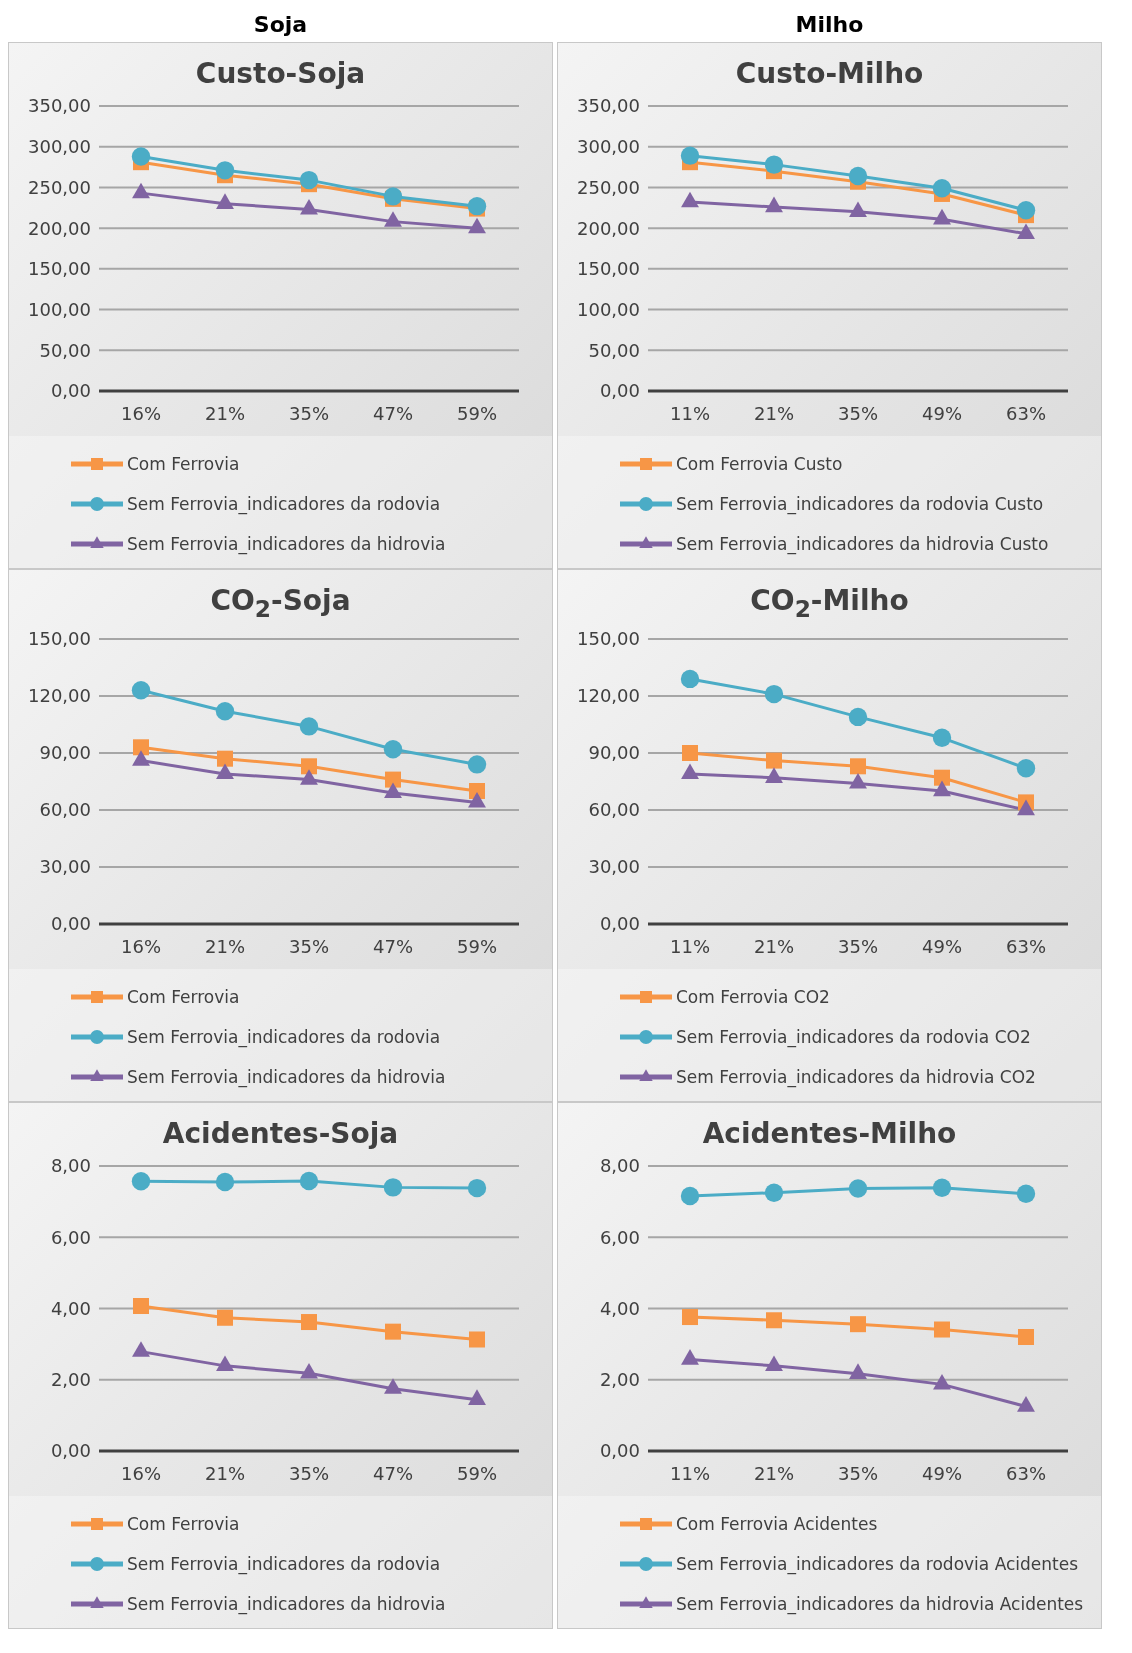  Describe the element at coordinates (880, 1603) in the screenshot. I see `legend-label: Sem Ferrovia_indicadores da hidrovia Acidentes` at that location.